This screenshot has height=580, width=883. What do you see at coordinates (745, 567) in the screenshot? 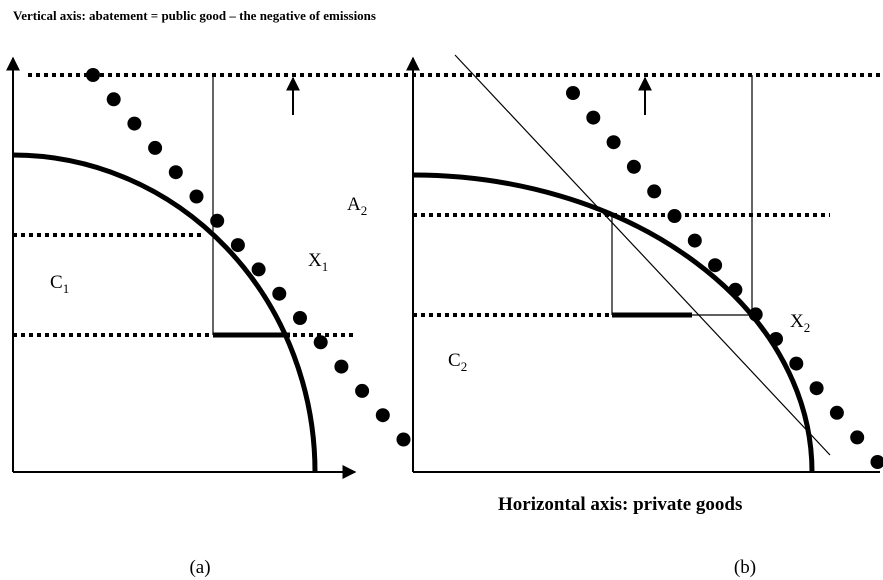
I see `panel-label: (b)` at bounding box center [745, 567].